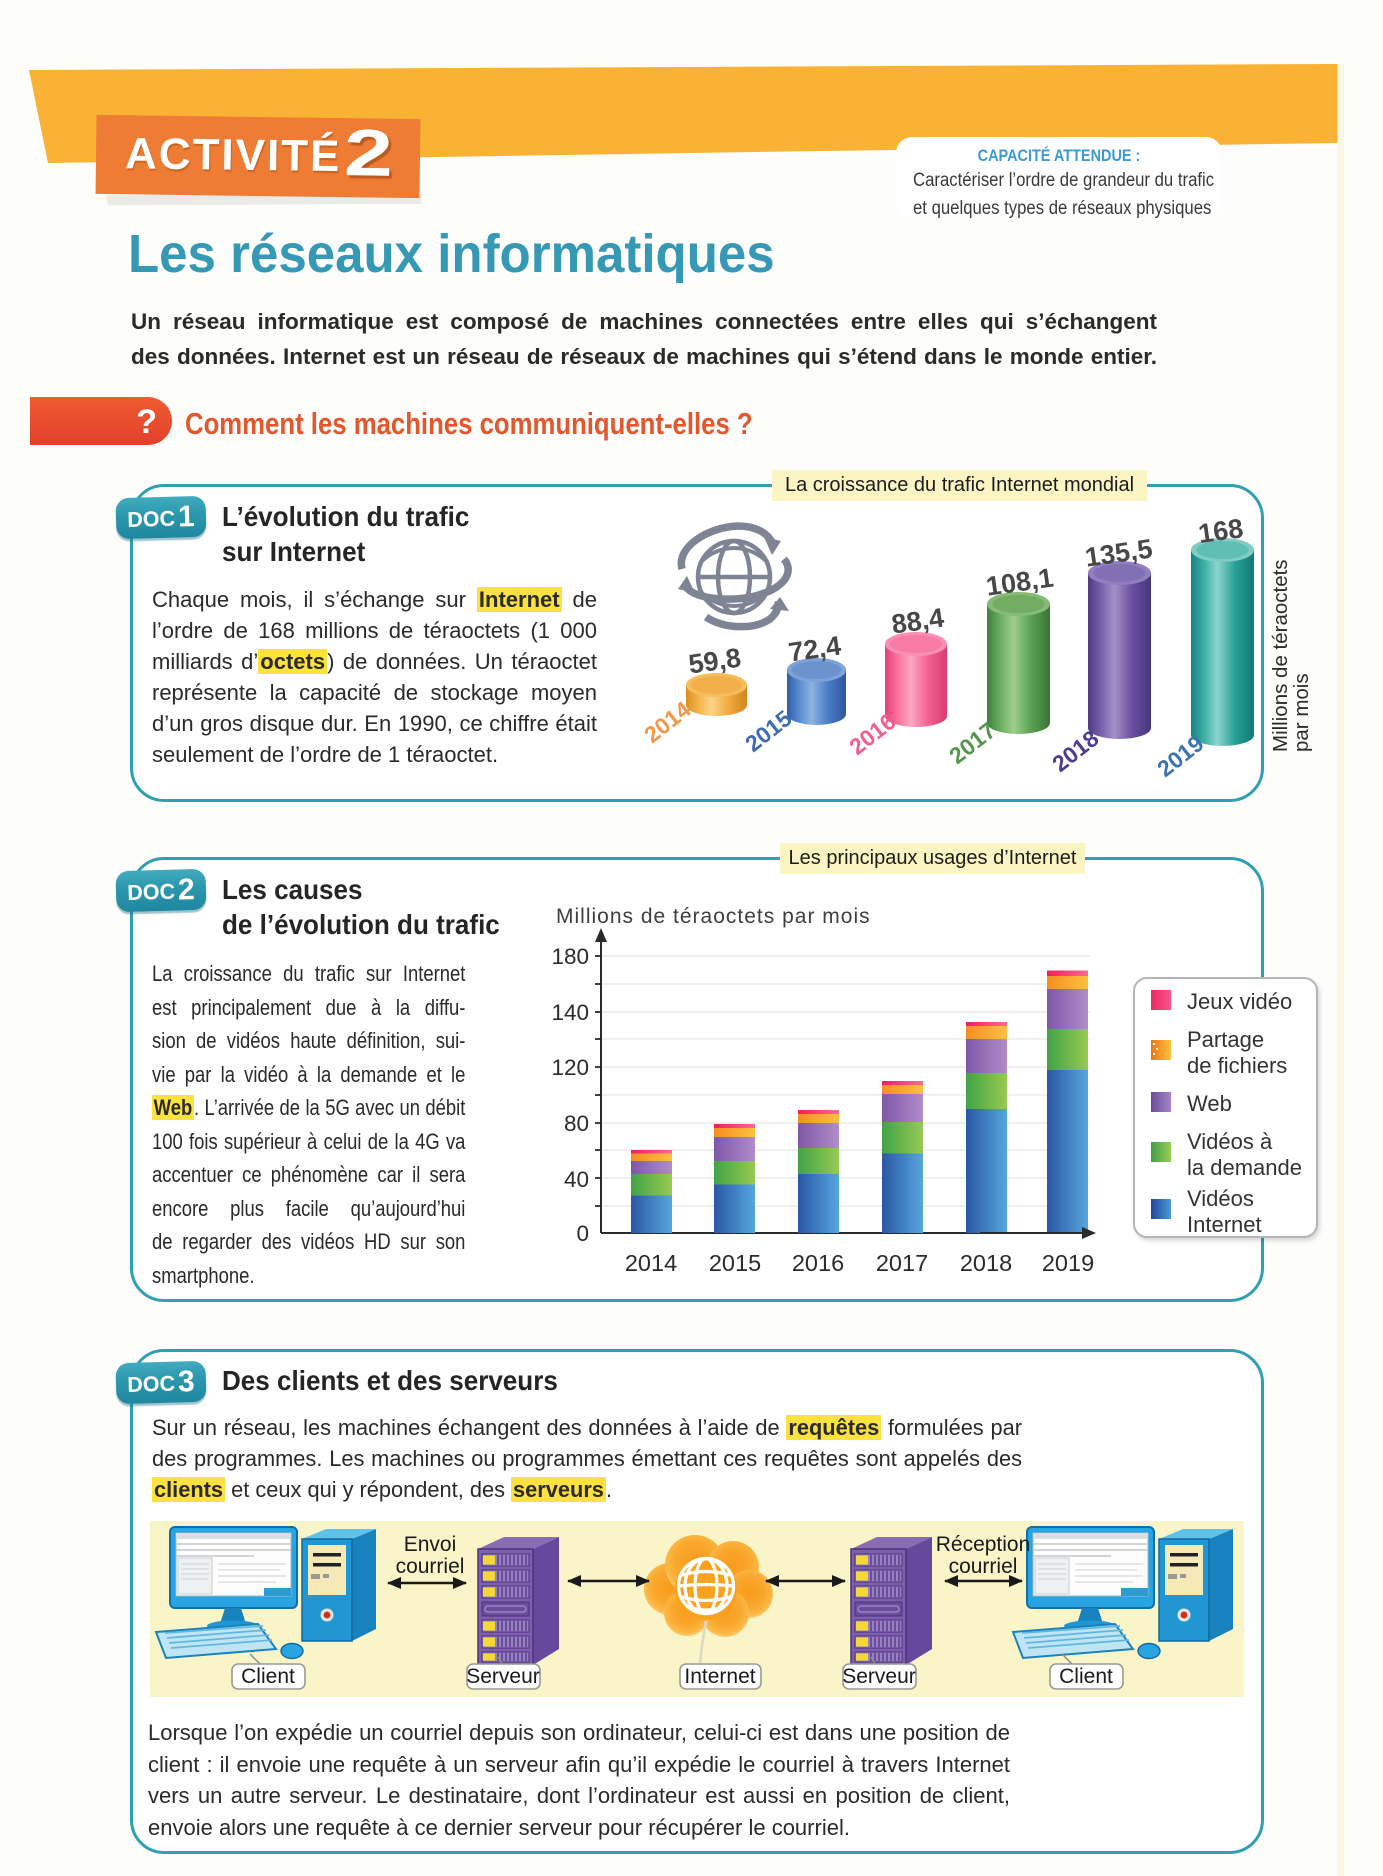 Image resolution: width=1383 pixels, height=1876 pixels. Describe the element at coordinates (576, 1179) in the screenshot. I see `svg-text: 40` at that location.